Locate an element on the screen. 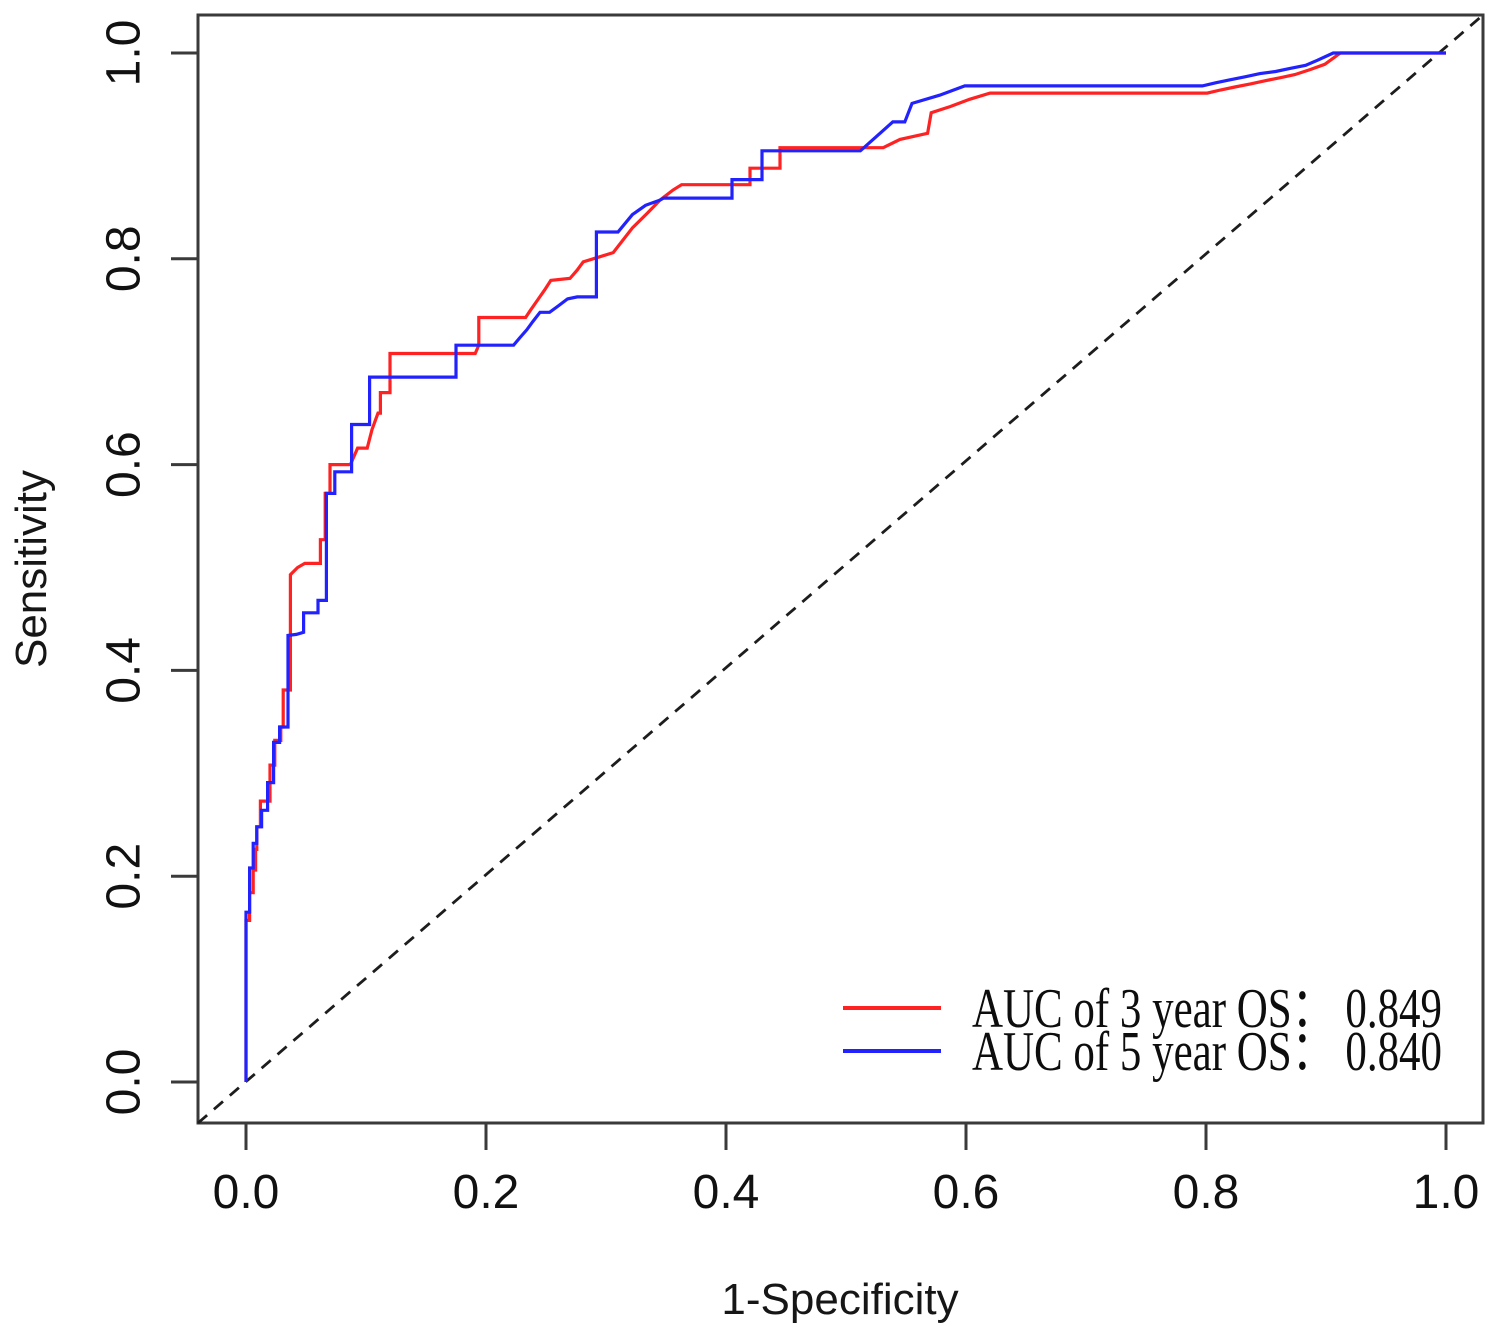 The image size is (1498, 1332). x-axis-title: 1-Specificity is located at coordinates (839, 1299).